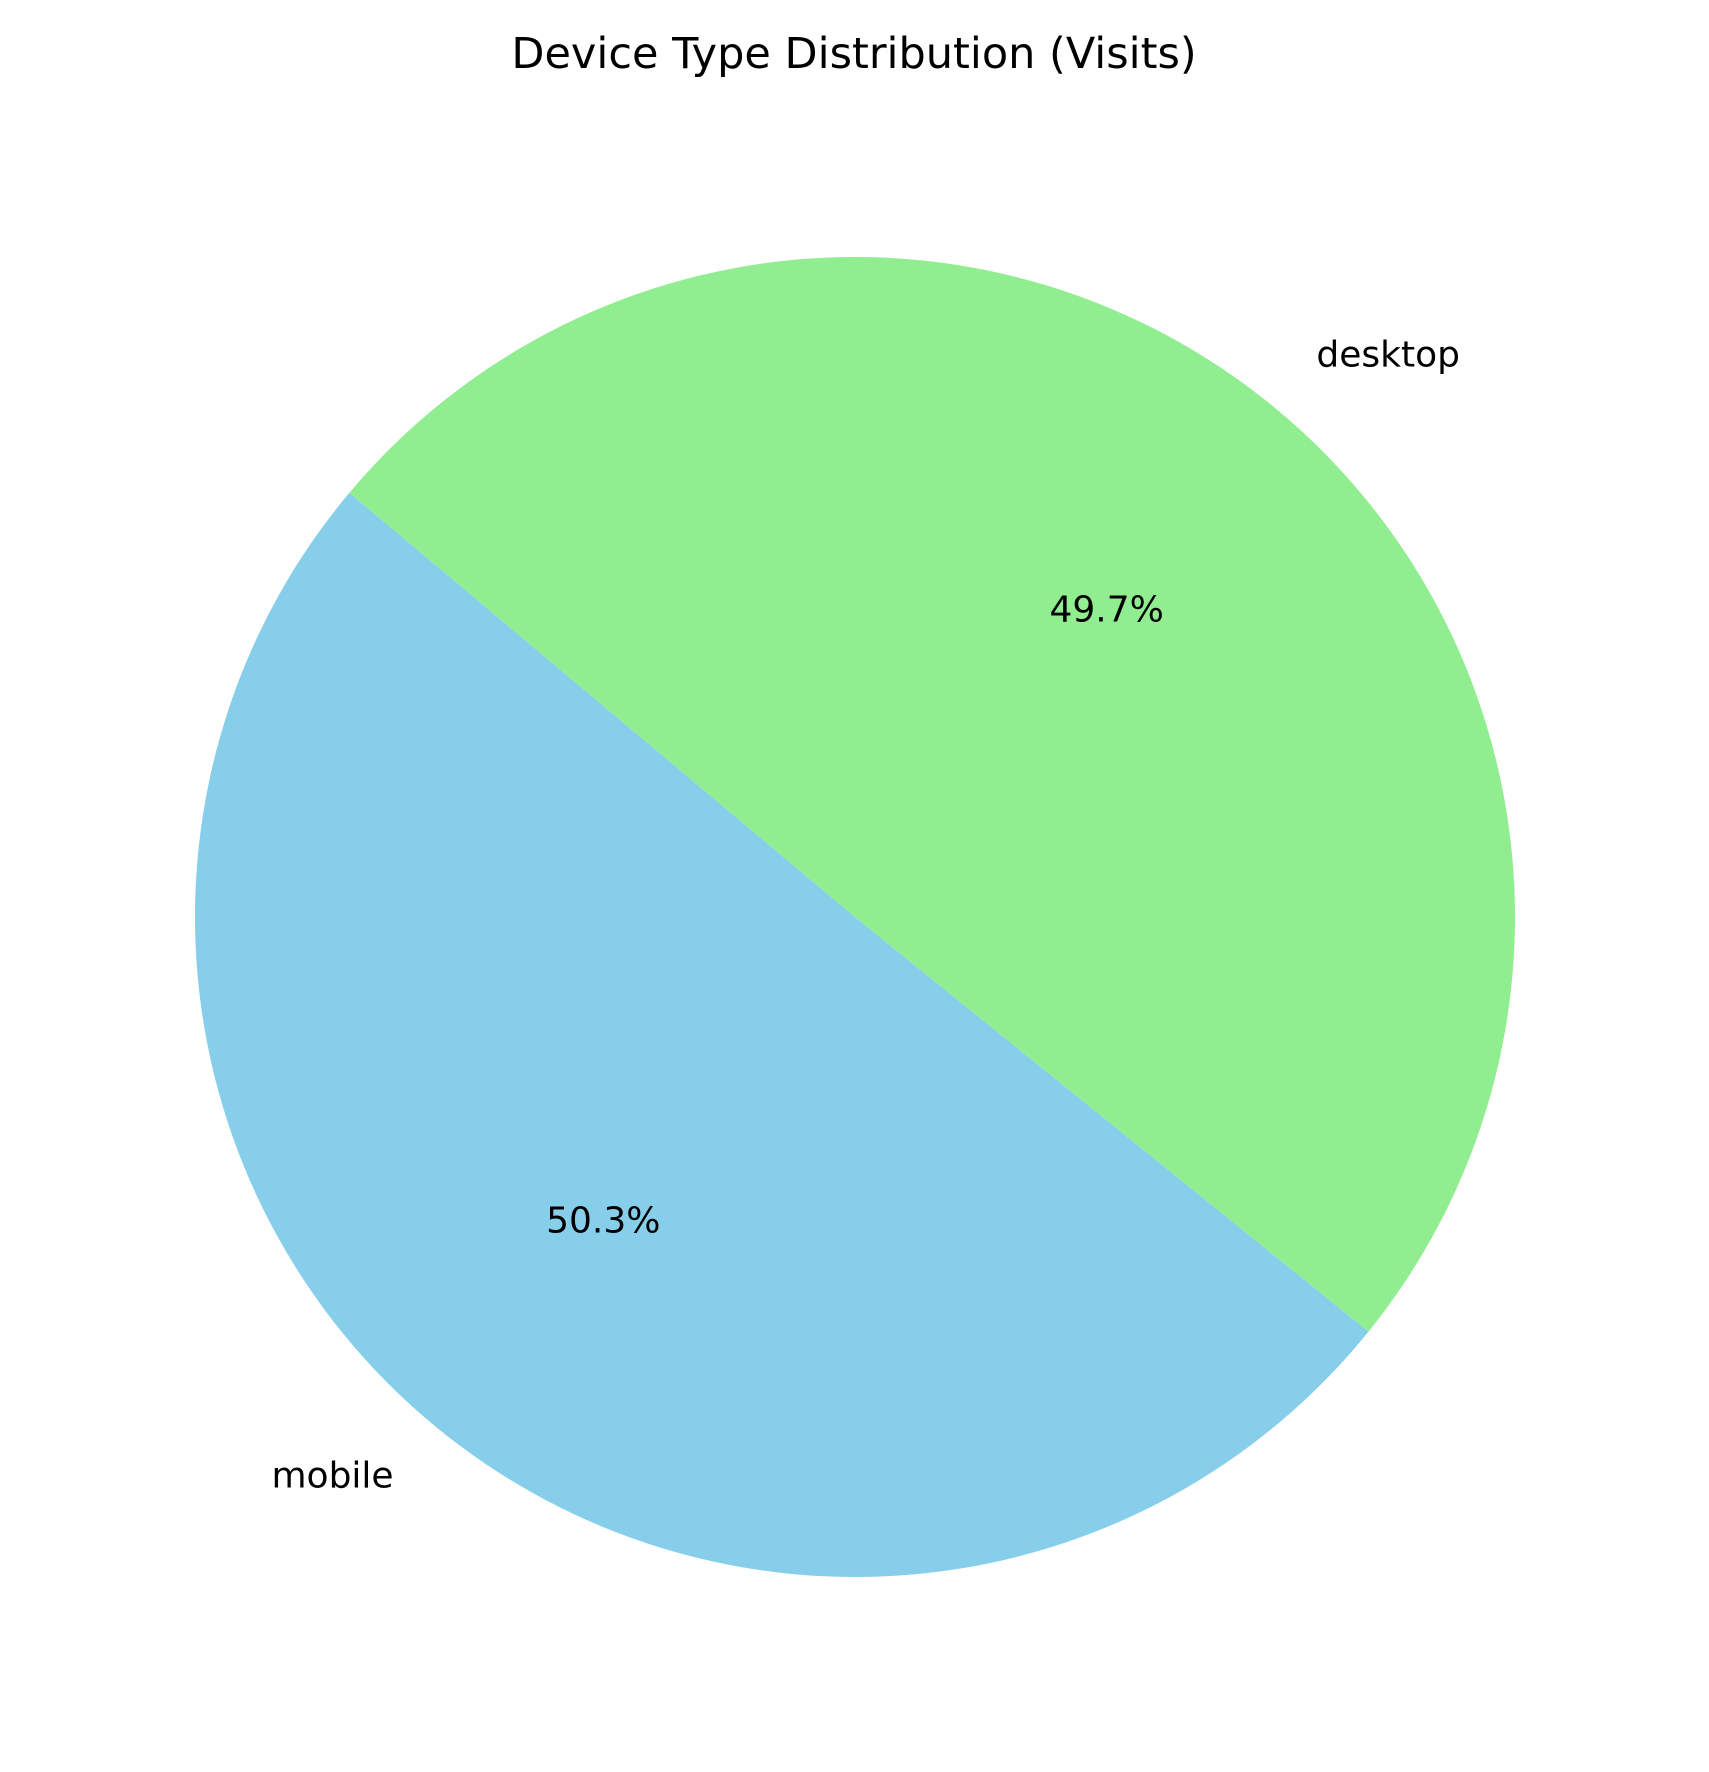 Image resolution: width=1709 pixels, height=1772 pixels. What do you see at coordinates (1106, 609) in the screenshot?
I see `slice-percent-desktop: 49.7%` at bounding box center [1106, 609].